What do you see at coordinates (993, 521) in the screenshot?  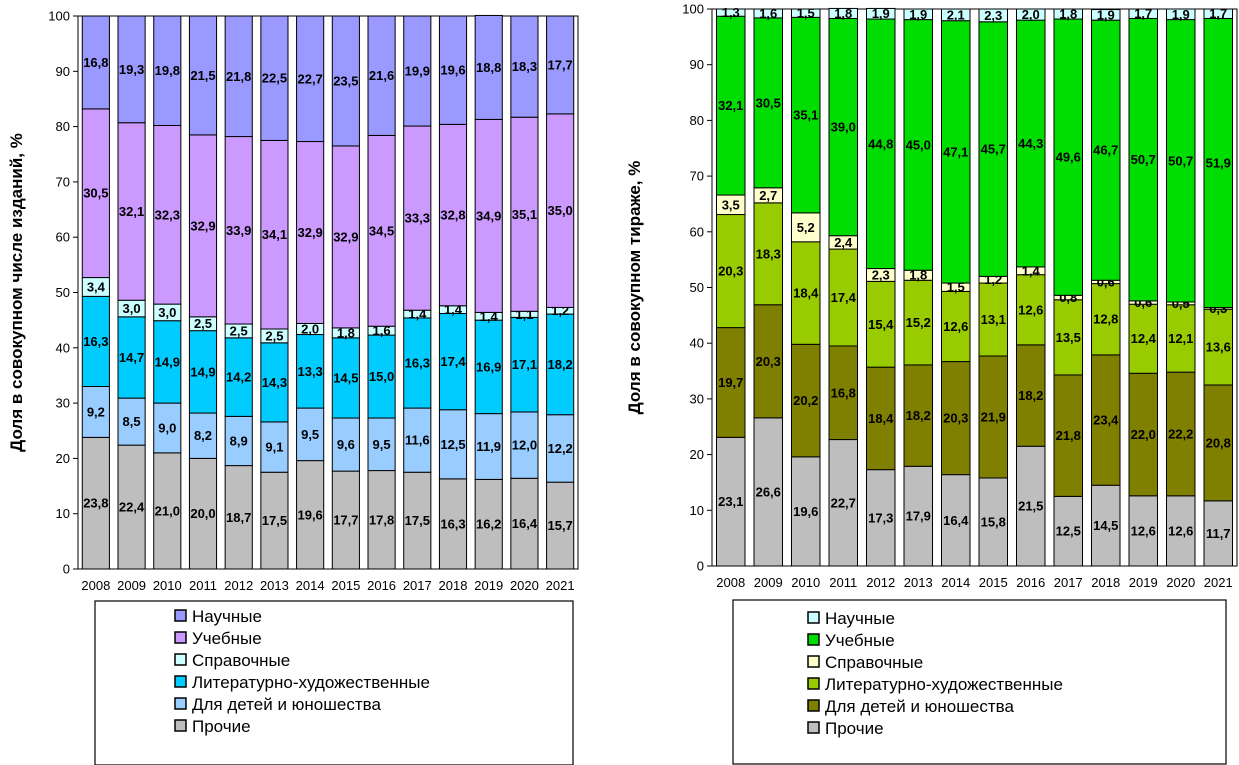 I see `data-label: 15,8` at bounding box center [993, 521].